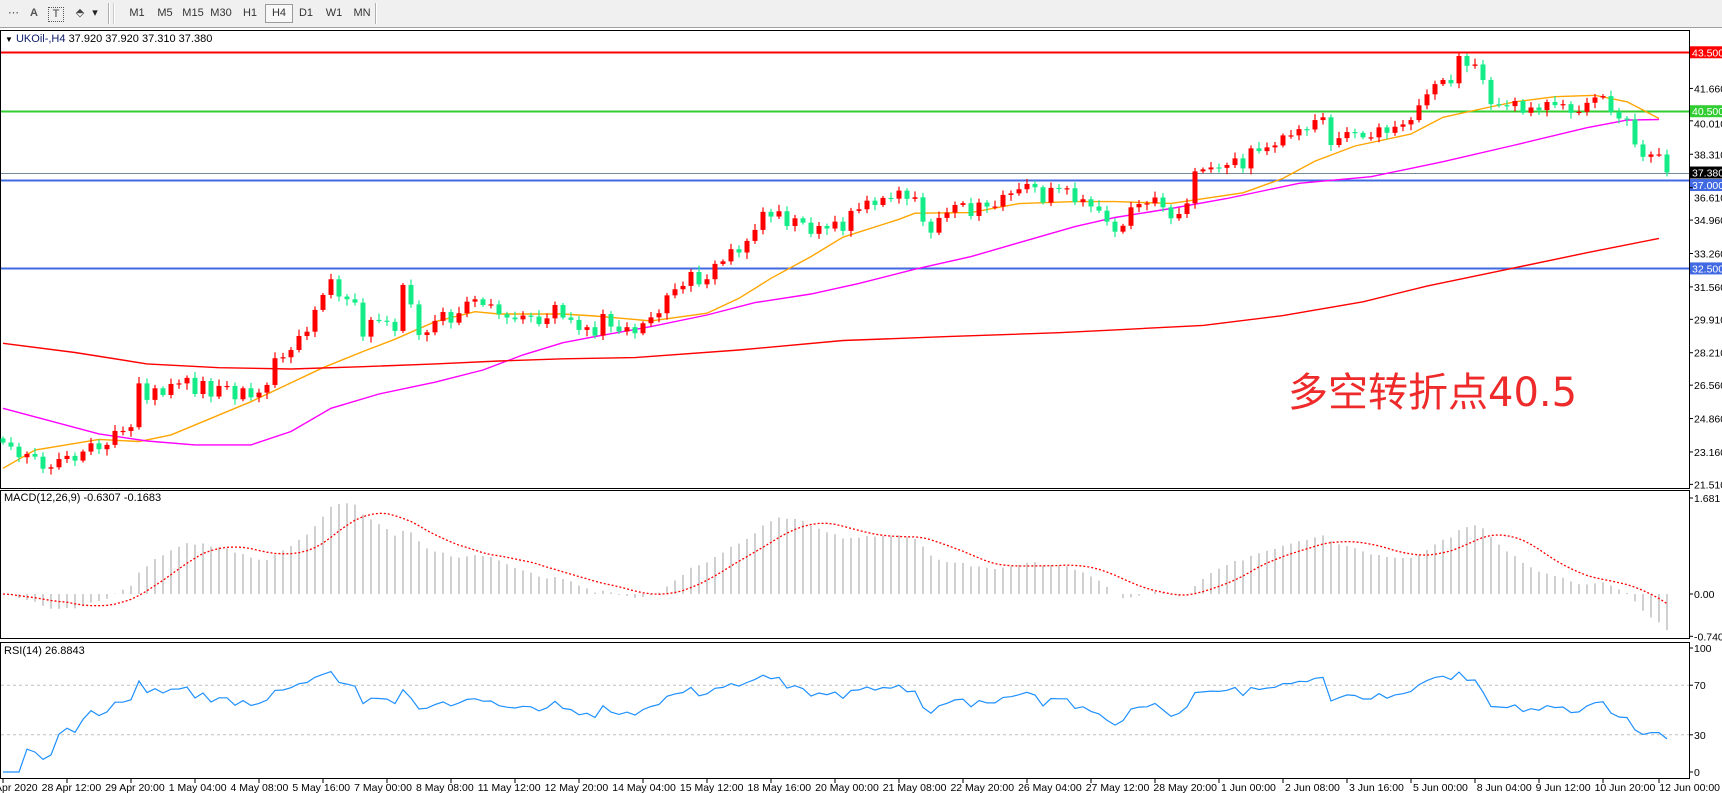 The width and height of the screenshot is (1722, 793). What do you see at coordinates (1704, 595) in the screenshot?
I see `macd-axis-label: 0.00` at bounding box center [1704, 595].